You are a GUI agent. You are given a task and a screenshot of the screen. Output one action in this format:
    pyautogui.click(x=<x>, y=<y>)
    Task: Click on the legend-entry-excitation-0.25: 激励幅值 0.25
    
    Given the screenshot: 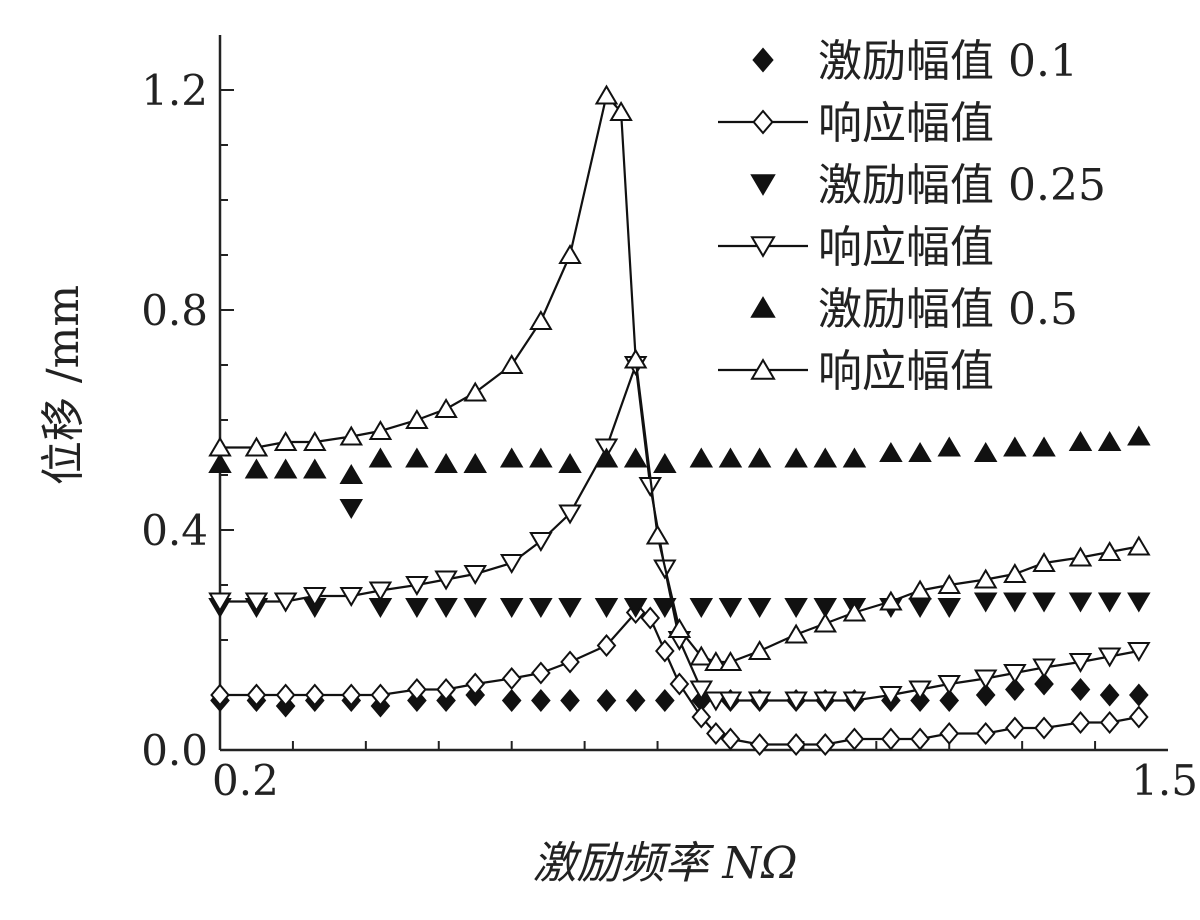 What is the action you would take?
    pyautogui.click(x=928, y=185)
    